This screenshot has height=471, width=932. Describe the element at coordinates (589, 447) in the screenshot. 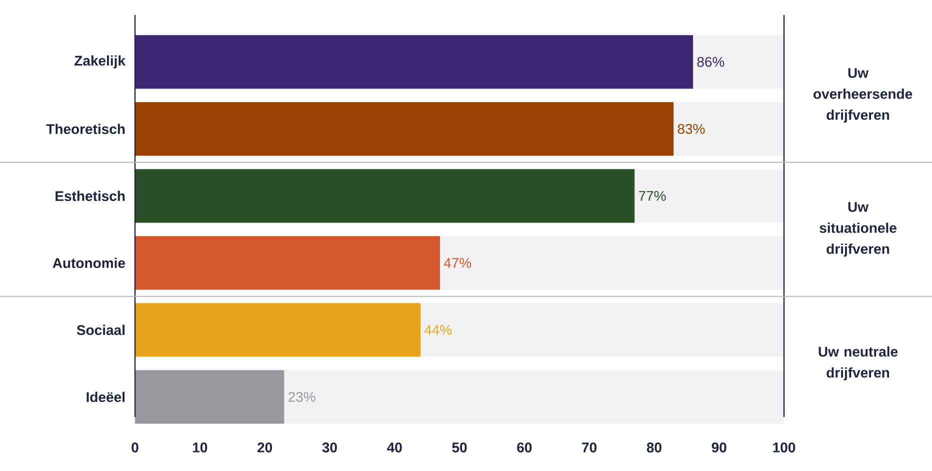

I see `x-tick-label: 70` at that location.